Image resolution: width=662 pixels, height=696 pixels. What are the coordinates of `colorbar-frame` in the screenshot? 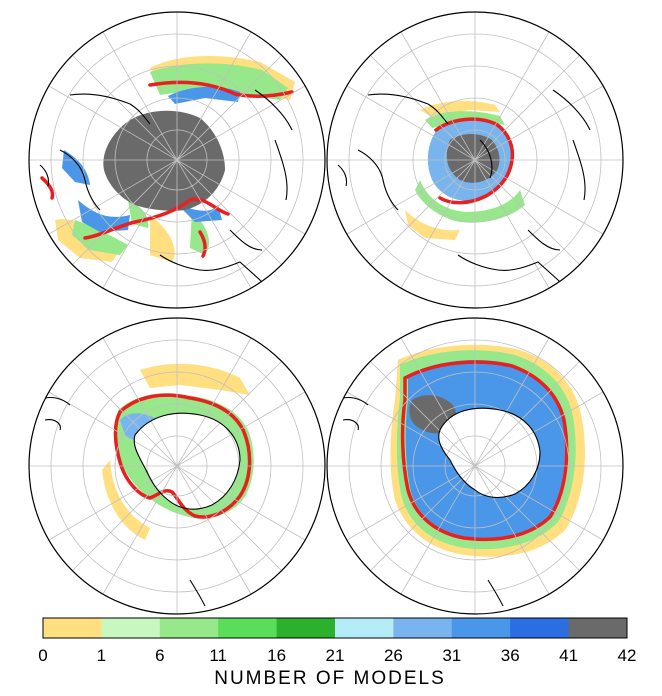 It's located at (335, 628).